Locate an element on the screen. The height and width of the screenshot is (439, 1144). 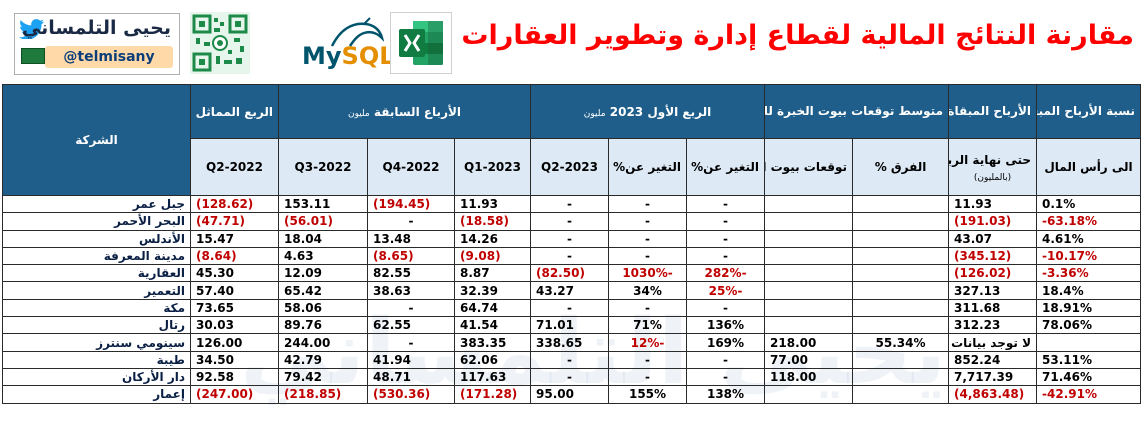
company-header: الشركة is located at coordinates (96, 140).